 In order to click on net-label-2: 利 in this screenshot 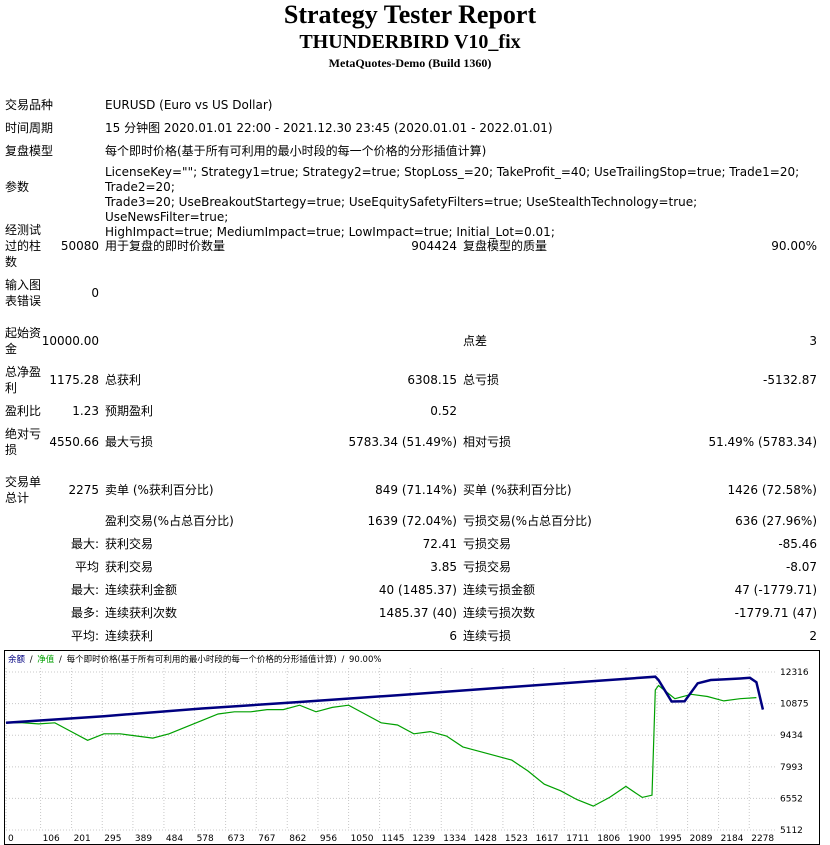, I will do `click(11, 388)`.